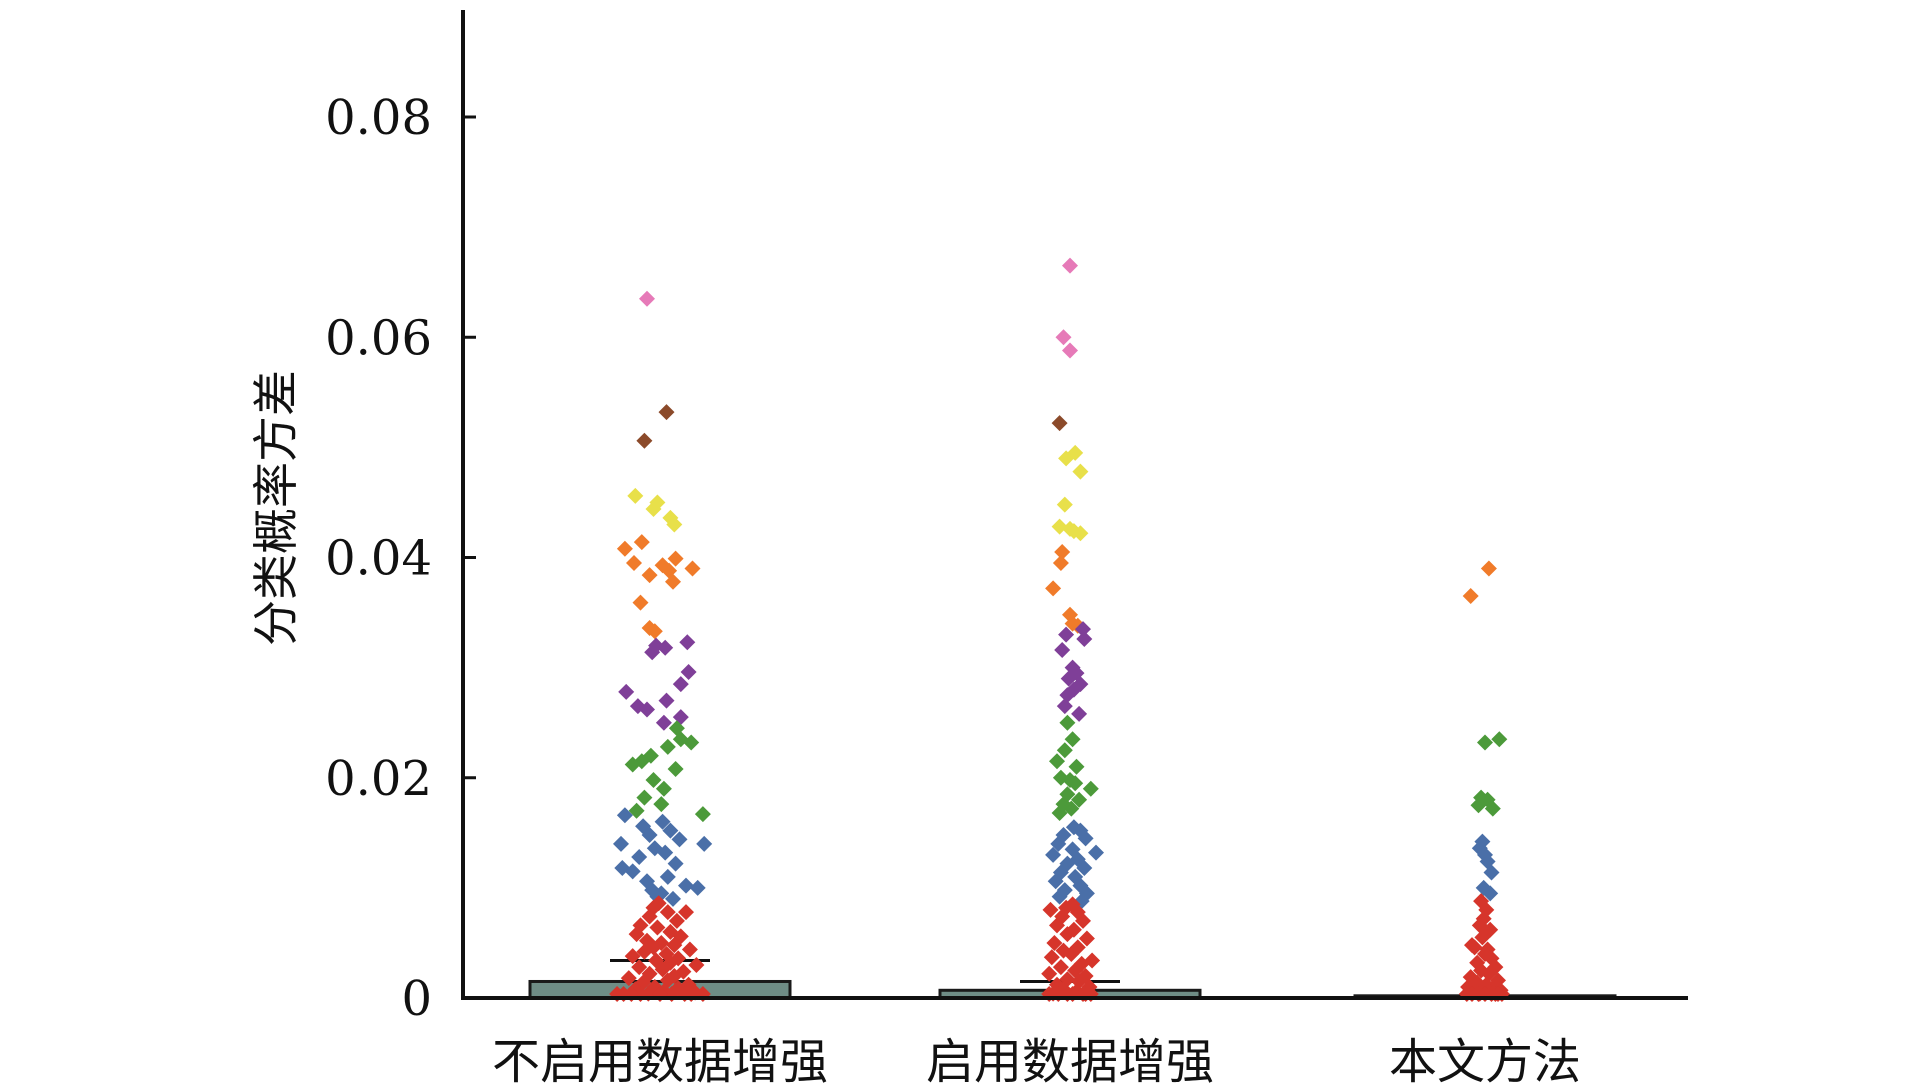  What do you see at coordinates (378, 118) in the screenshot?
I see `y-tick-label: 0.08` at bounding box center [378, 118].